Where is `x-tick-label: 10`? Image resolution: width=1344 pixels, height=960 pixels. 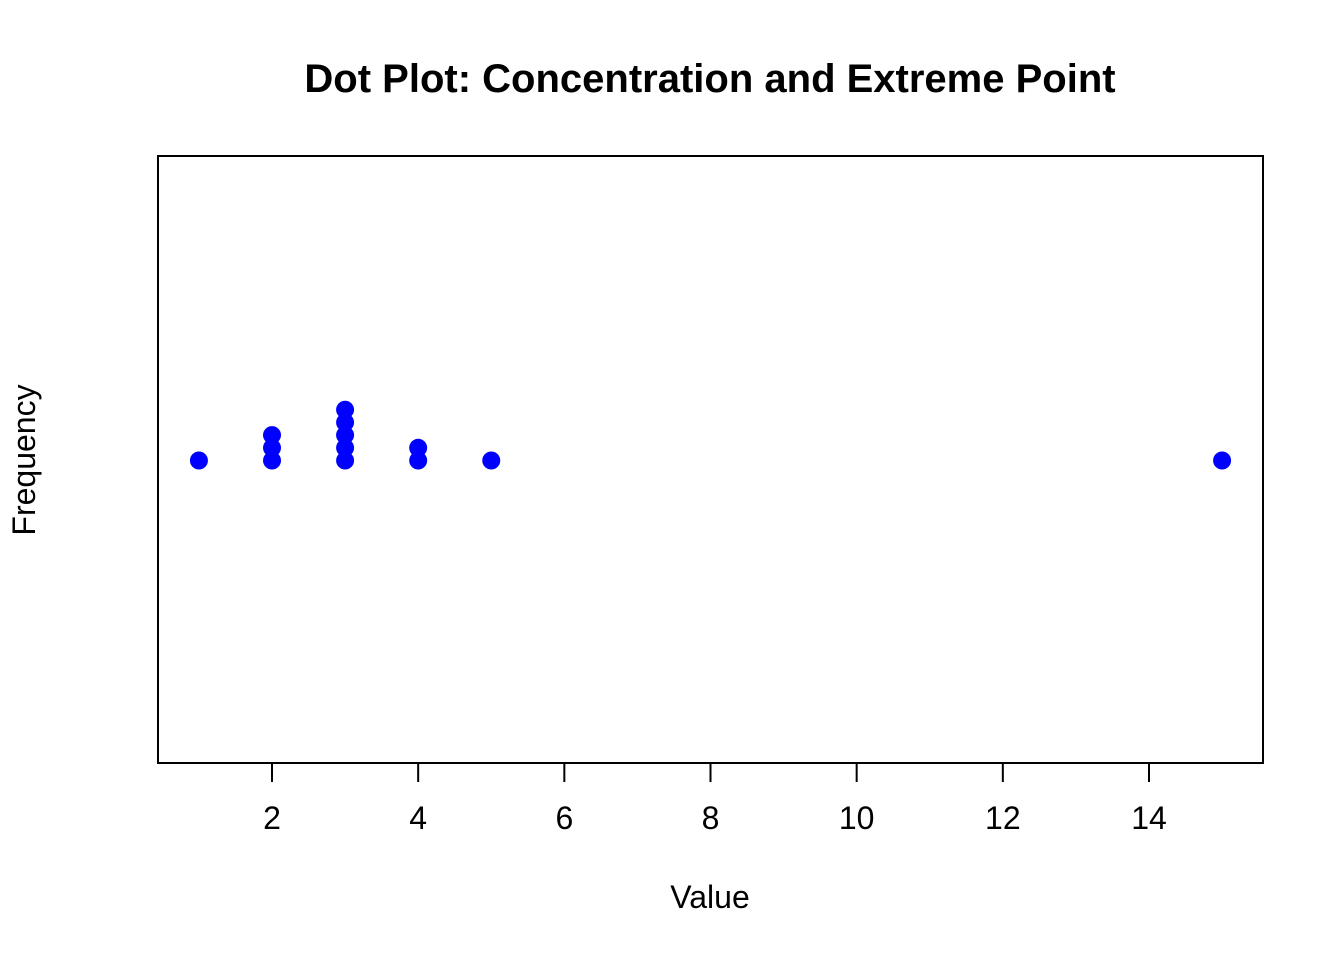
x-tick-label: 10 is located at coordinates (857, 818).